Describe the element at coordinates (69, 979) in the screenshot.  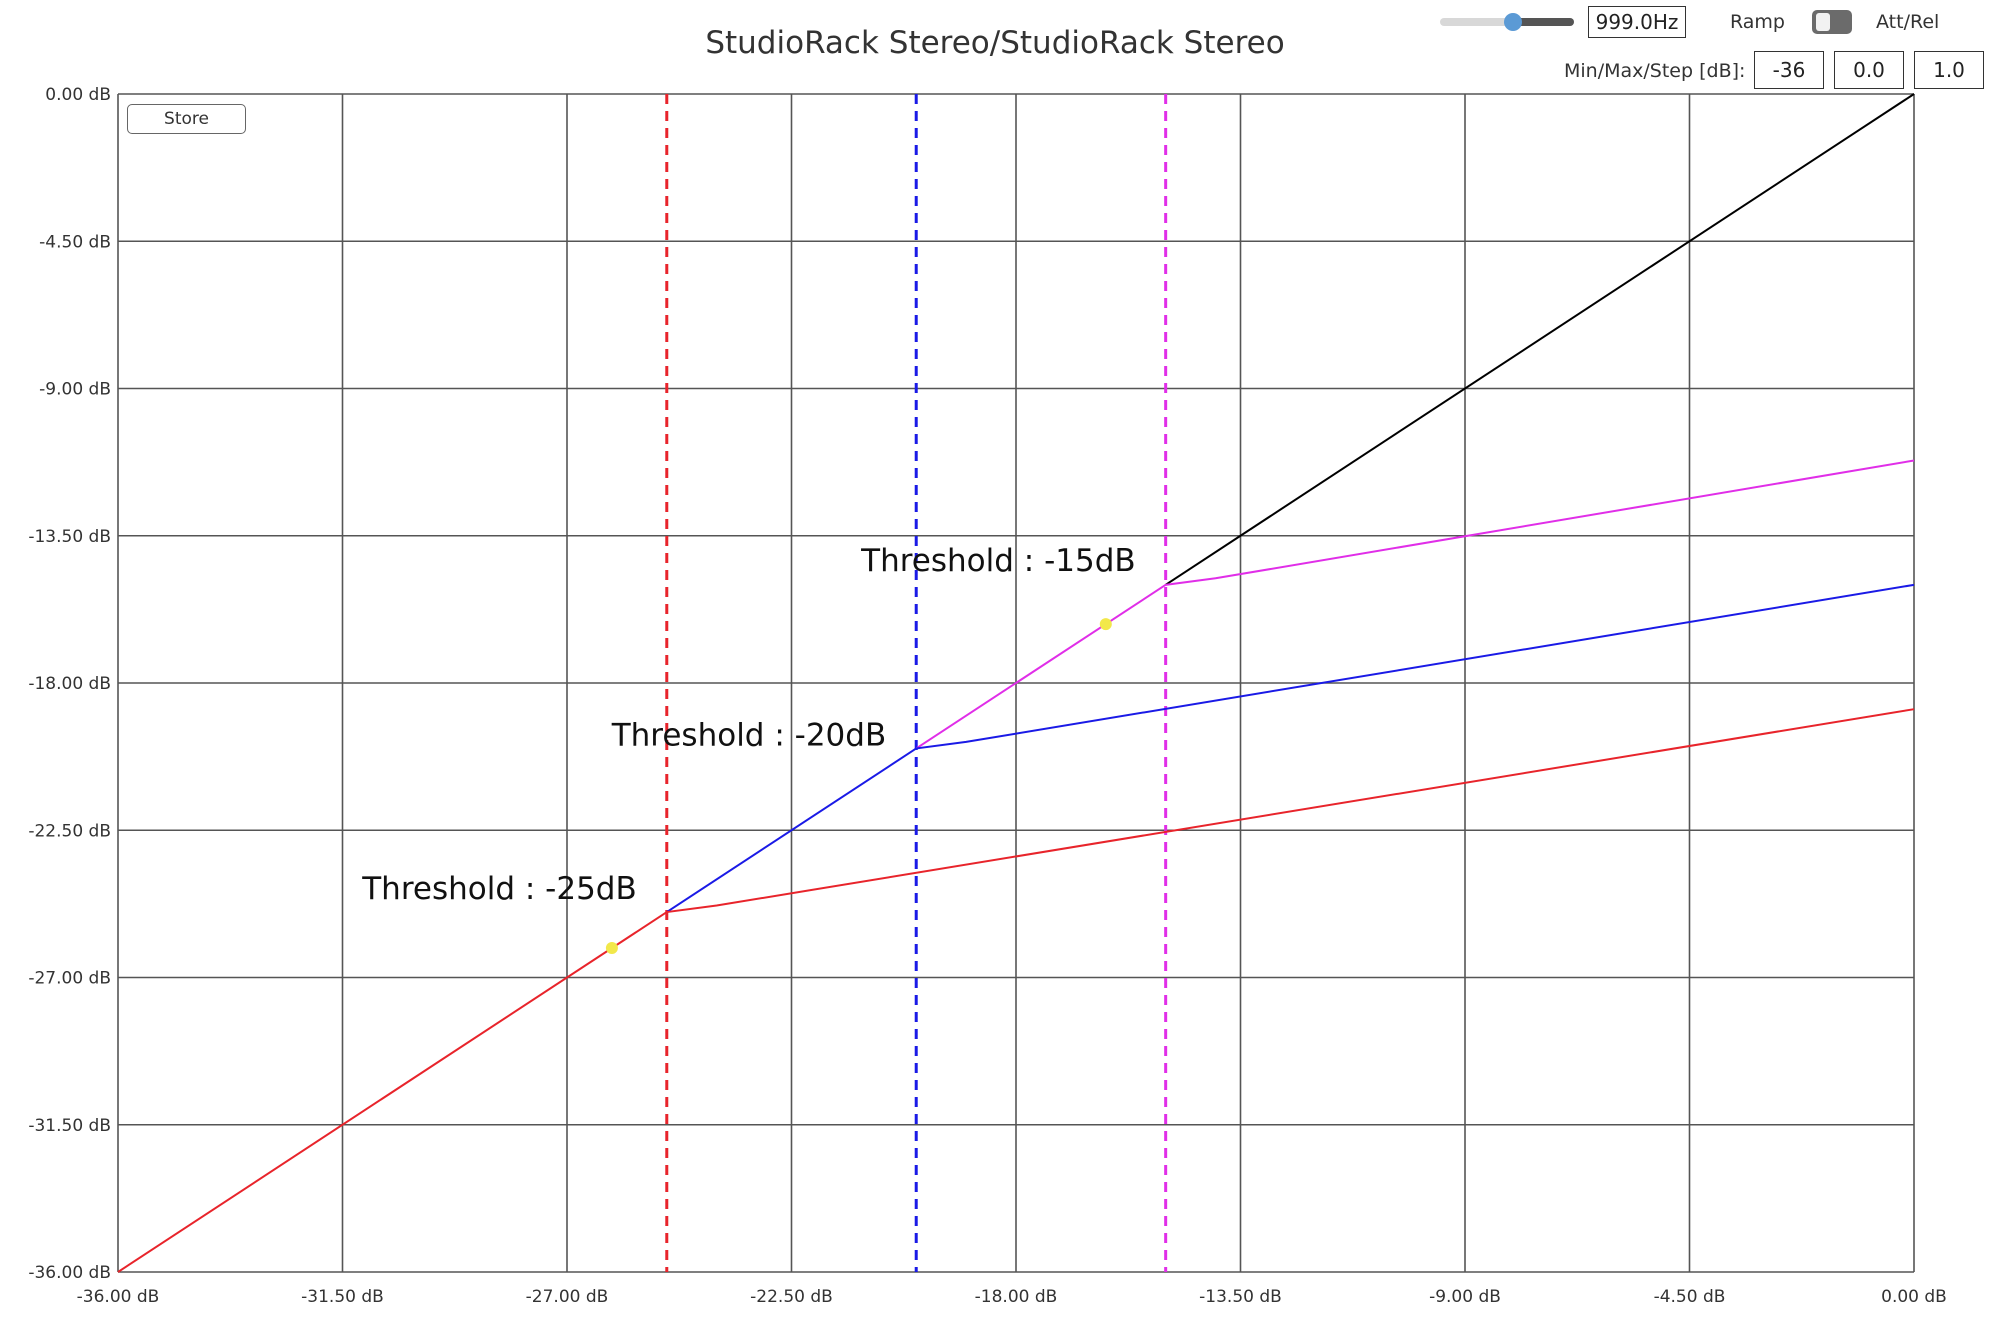
I see `y-tick-label: -27.00 dB` at that location.